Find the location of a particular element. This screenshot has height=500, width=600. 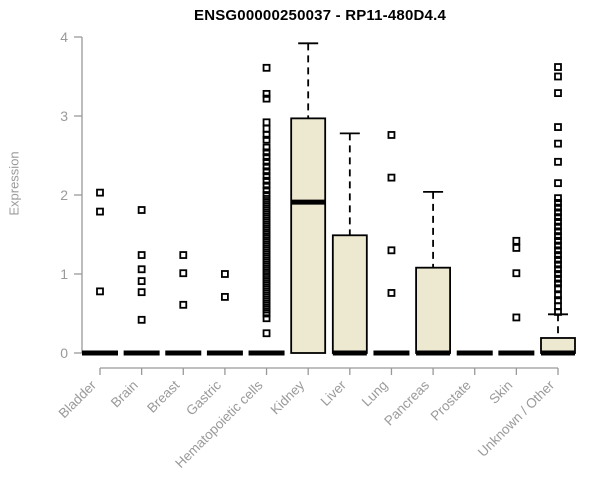

x-category-label: Bladder is located at coordinates (78, 399).